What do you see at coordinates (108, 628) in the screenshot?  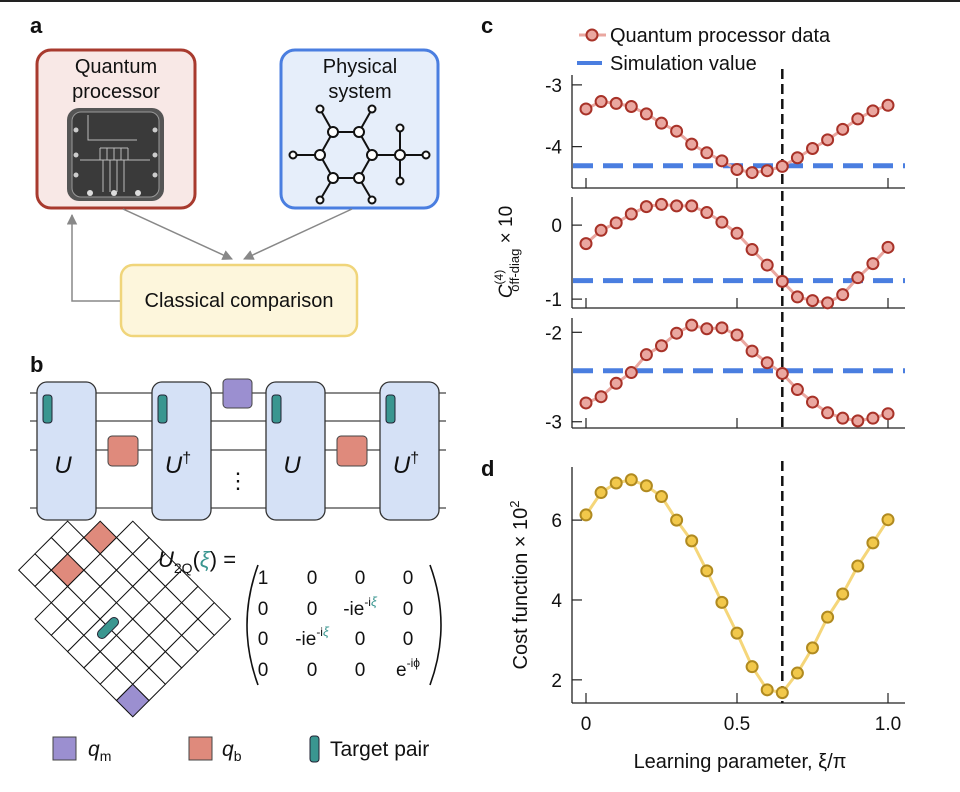 I see `target-pair-marker` at bounding box center [108, 628].